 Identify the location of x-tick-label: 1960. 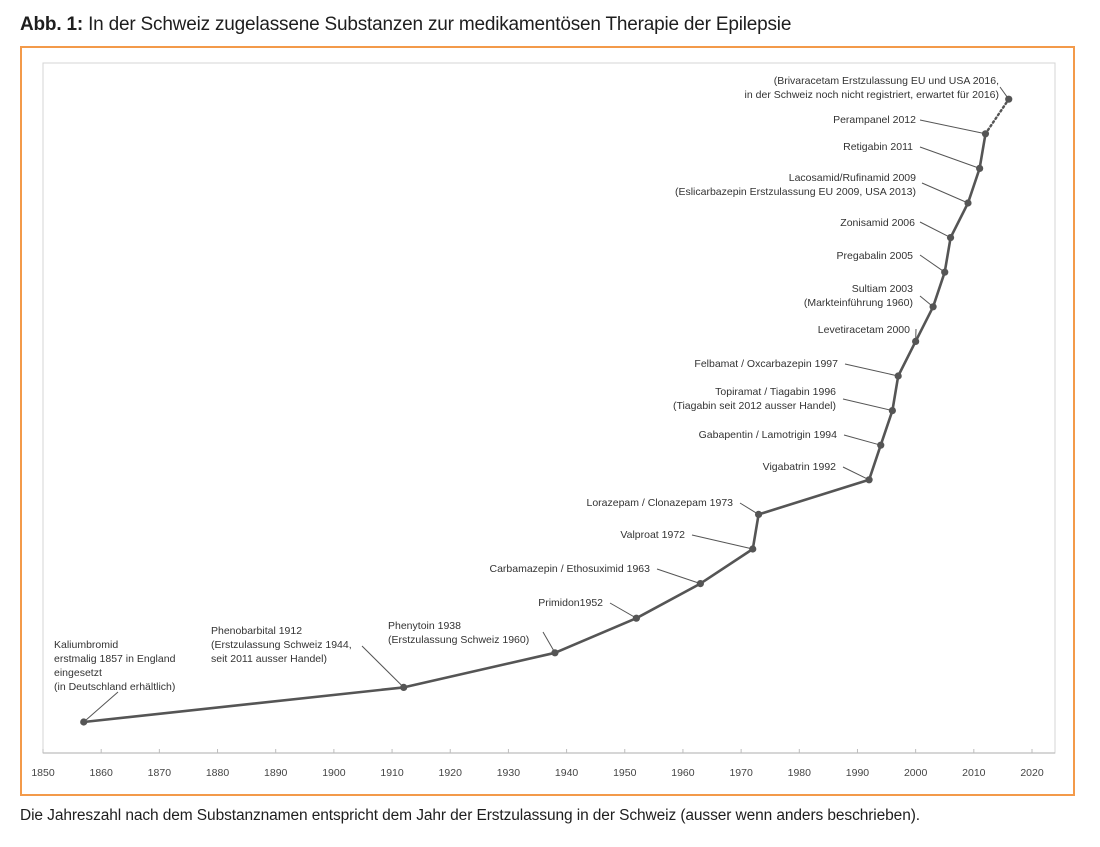
(683, 773).